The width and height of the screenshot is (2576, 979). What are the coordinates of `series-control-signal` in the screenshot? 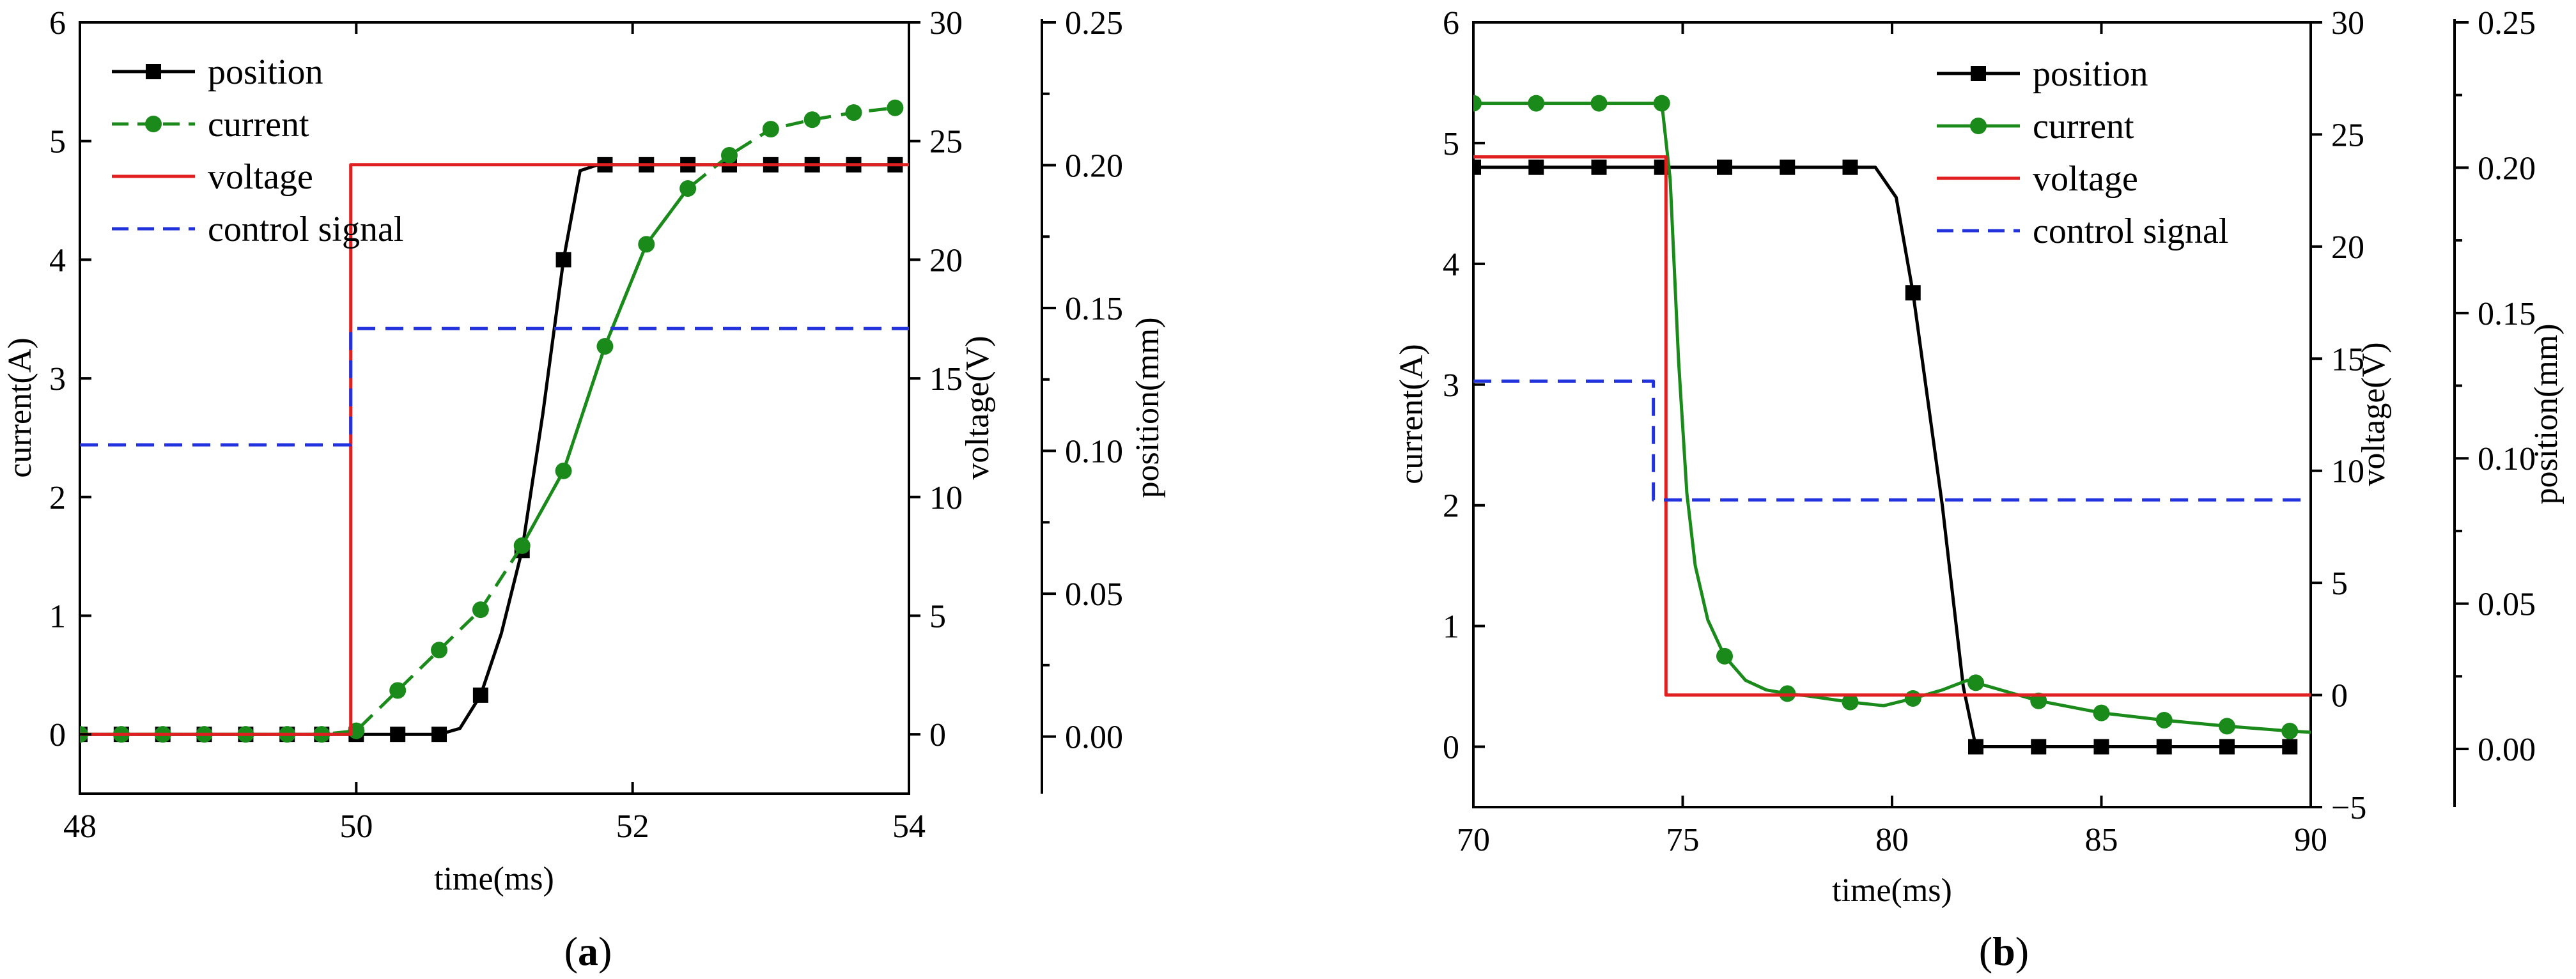 It's located at (494, 387).